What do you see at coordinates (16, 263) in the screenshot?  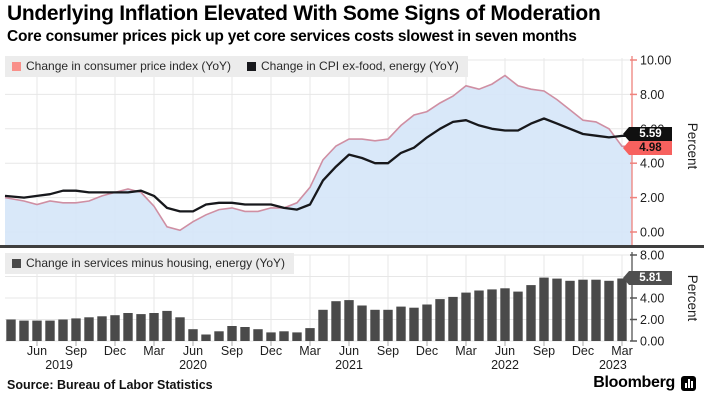 I see `services-series-swatch-icon` at bounding box center [16, 263].